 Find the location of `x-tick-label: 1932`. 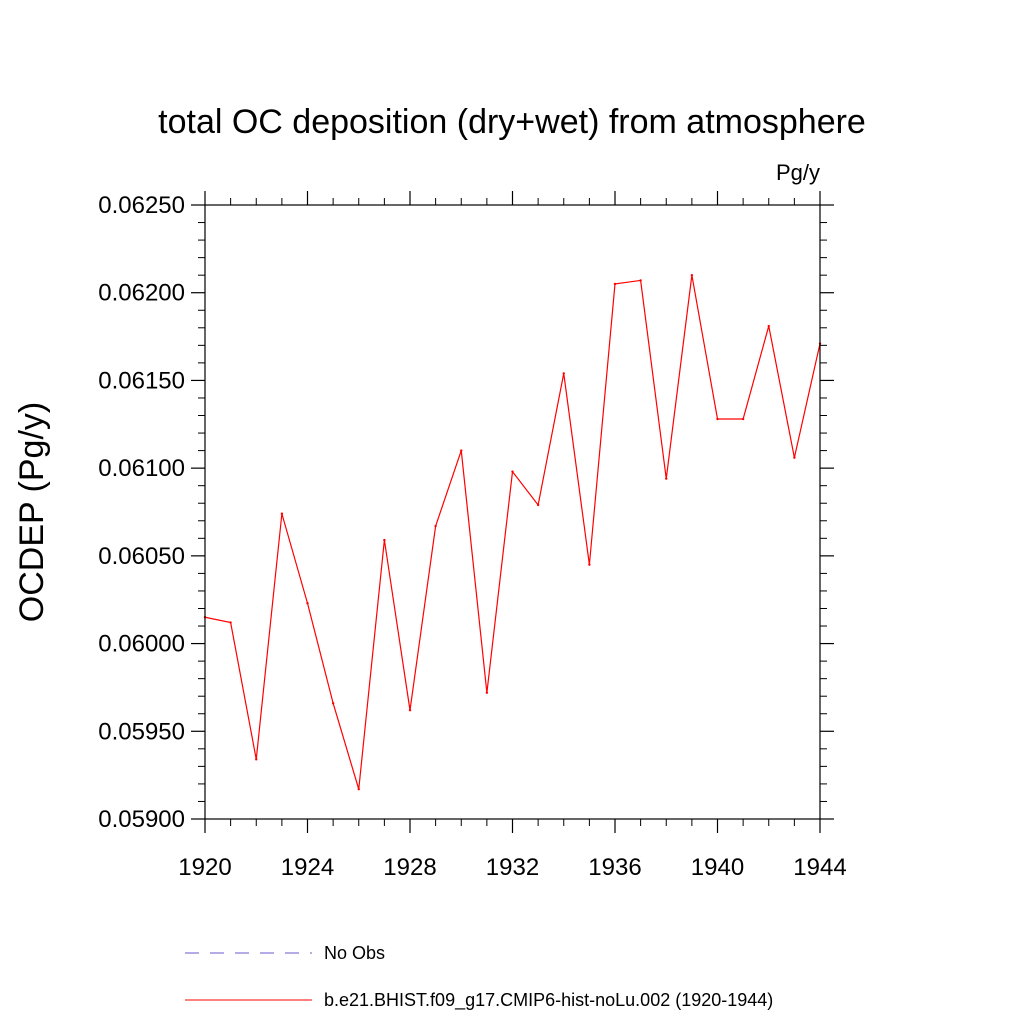

x-tick-label: 1932 is located at coordinates (512, 867).